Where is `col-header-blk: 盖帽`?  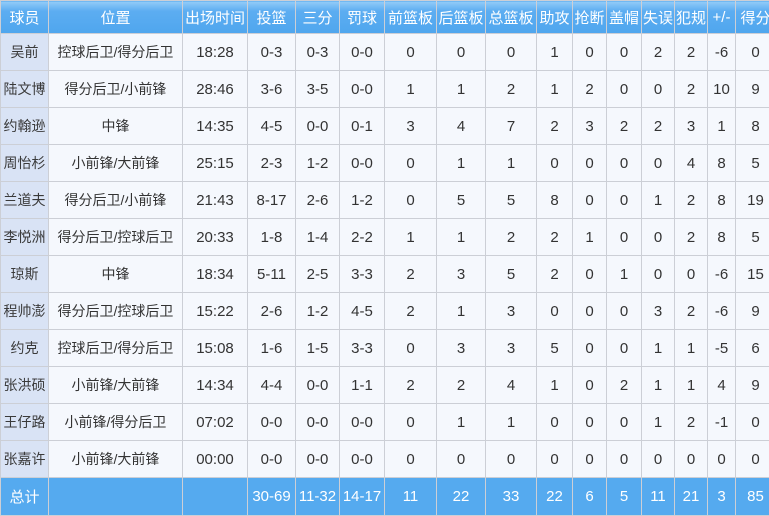 col-header-blk: 盖帽 is located at coordinates (624, 17).